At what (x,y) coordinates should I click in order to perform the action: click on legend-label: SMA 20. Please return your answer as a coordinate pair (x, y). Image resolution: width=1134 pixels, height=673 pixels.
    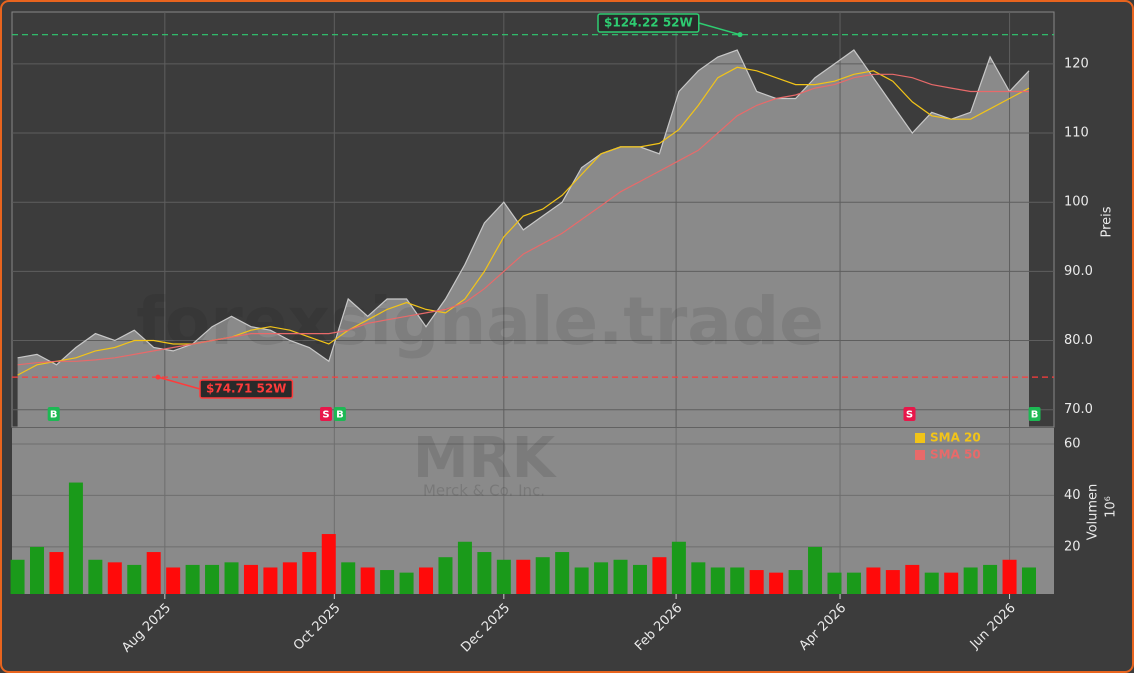
    Looking at the image, I should click on (955, 438).